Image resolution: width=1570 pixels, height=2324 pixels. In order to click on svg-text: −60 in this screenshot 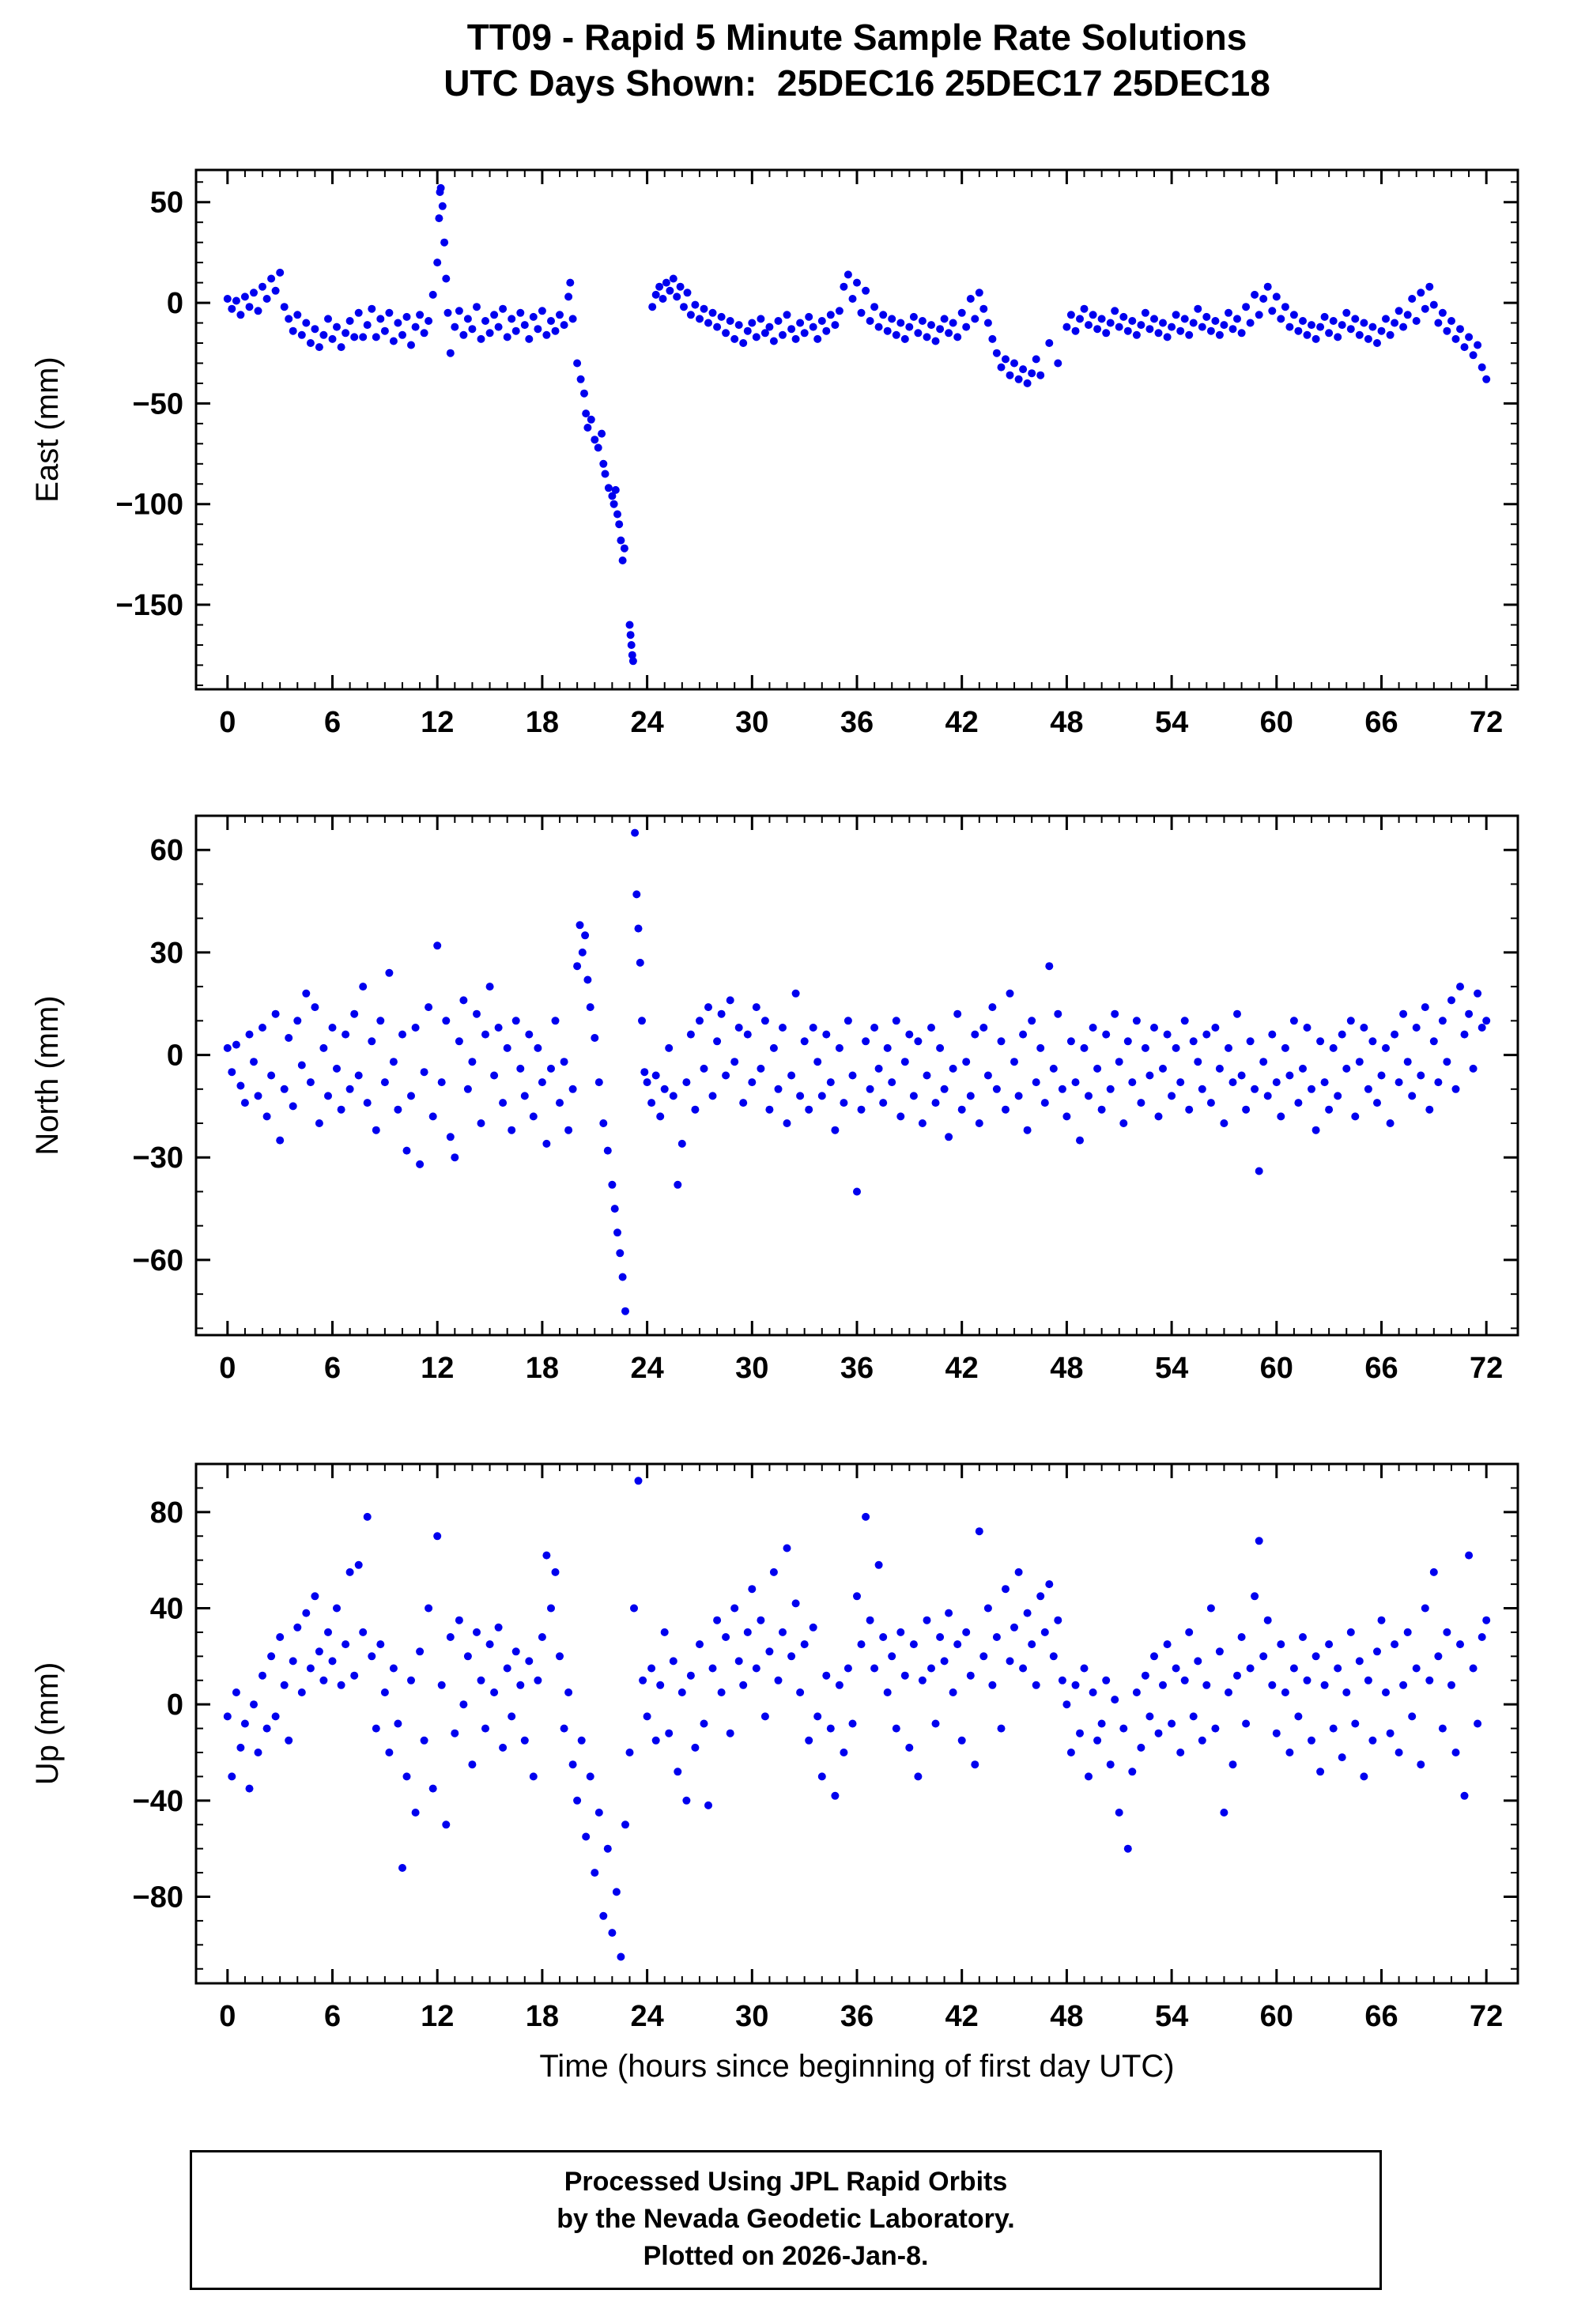, I will do `click(158, 1260)`.